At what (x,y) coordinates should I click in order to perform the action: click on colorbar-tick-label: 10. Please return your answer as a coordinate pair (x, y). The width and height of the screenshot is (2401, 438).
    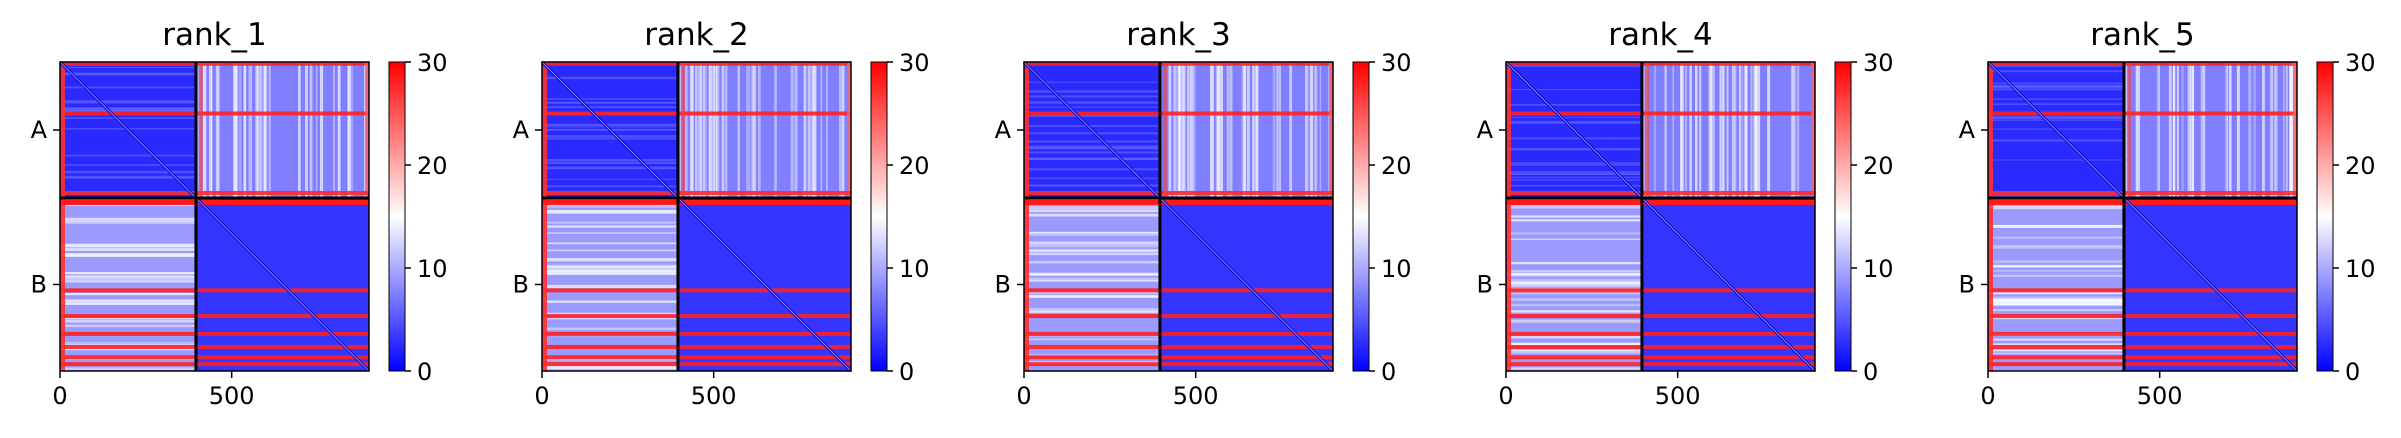
    Looking at the image, I should click on (1878, 269).